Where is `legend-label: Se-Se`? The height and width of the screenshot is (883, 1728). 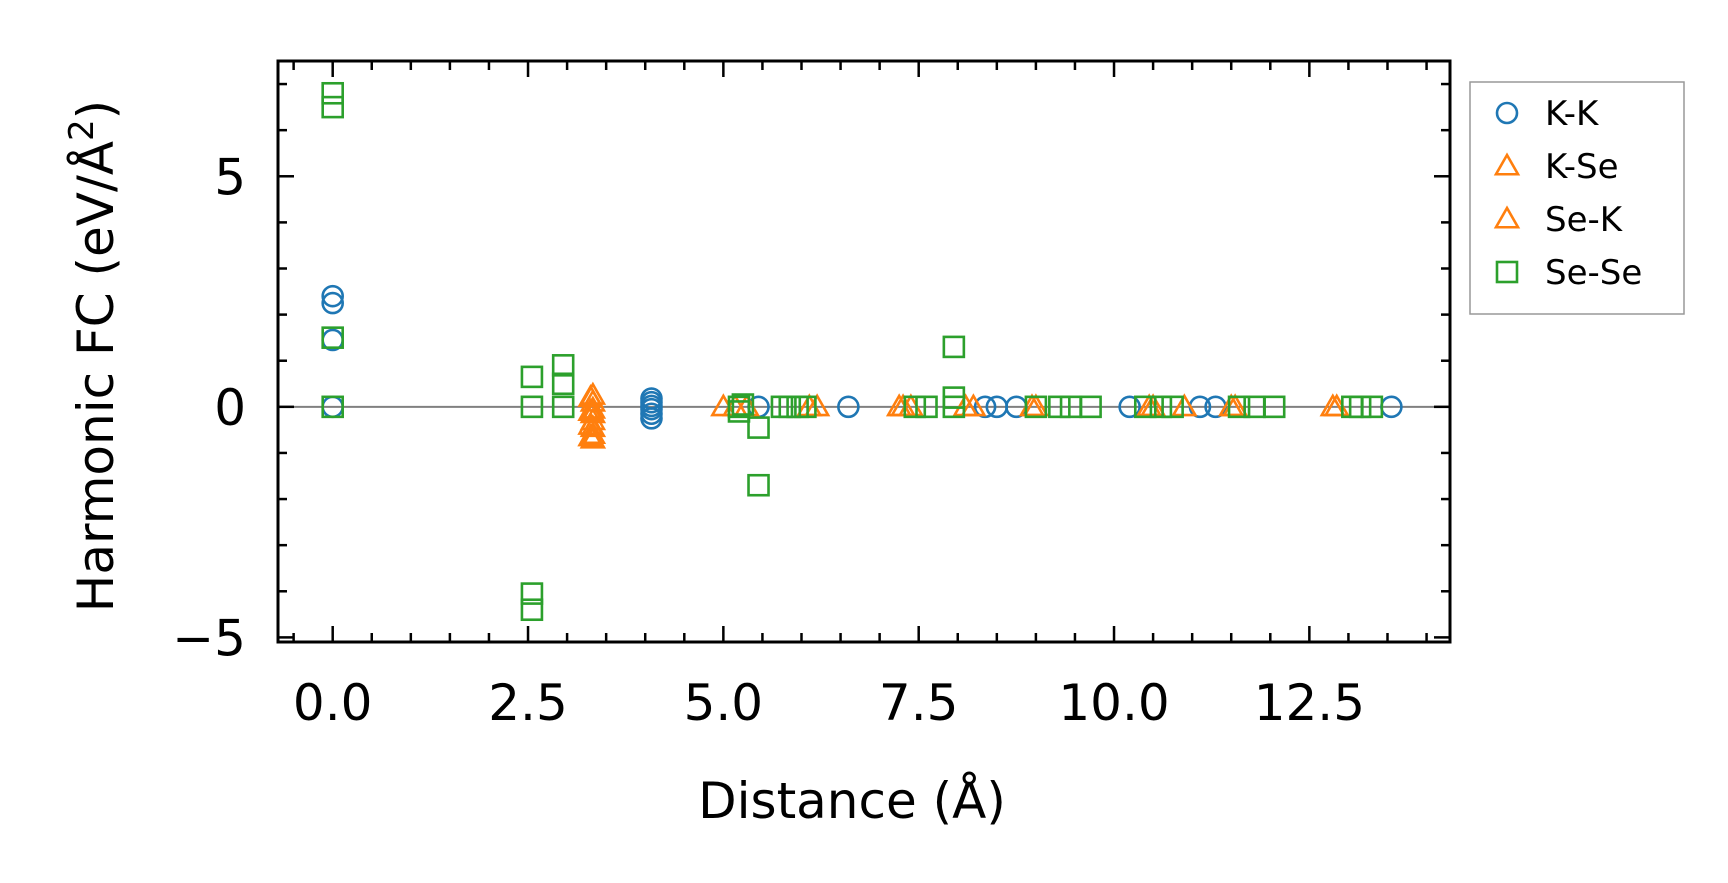 legend-label: Se-Se is located at coordinates (1593, 273).